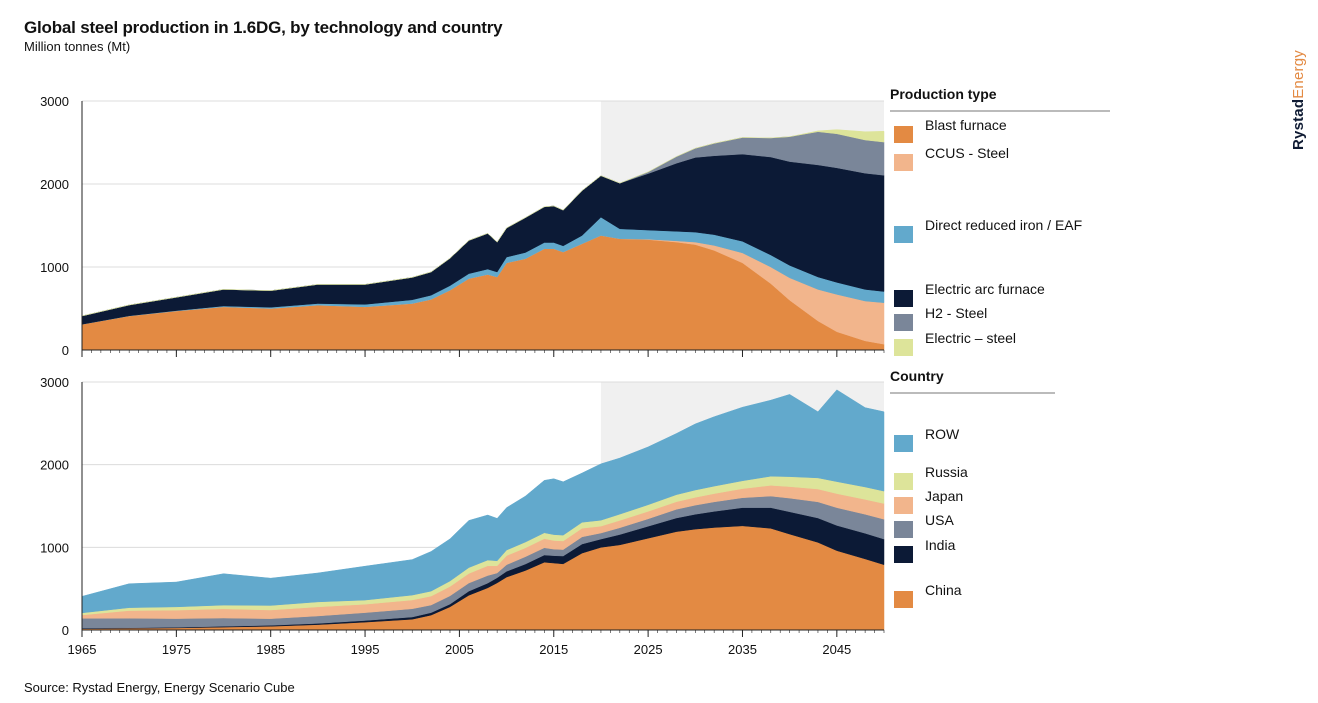 The height and width of the screenshot is (703, 1318). What do you see at coordinates (940, 545) in the screenshot?
I see `legend-label-india: India` at bounding box center [940, 545].